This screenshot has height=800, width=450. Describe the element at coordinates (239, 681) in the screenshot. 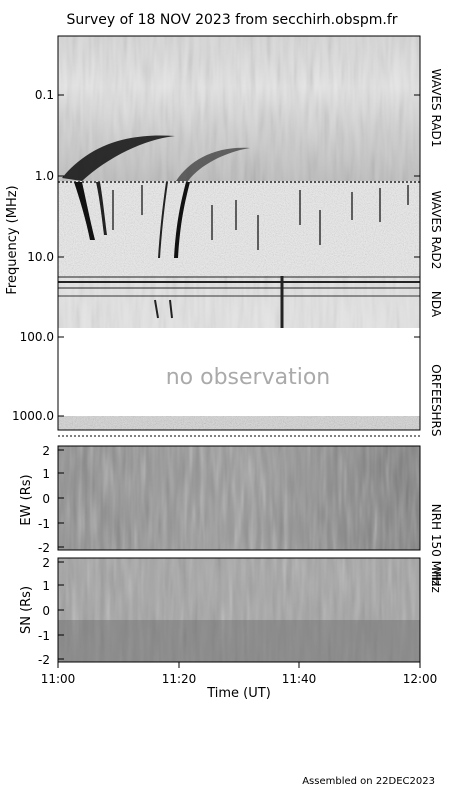

I see `x-axis: 11:00 11:20 11:40 12:00 Time (UT)` at that location.